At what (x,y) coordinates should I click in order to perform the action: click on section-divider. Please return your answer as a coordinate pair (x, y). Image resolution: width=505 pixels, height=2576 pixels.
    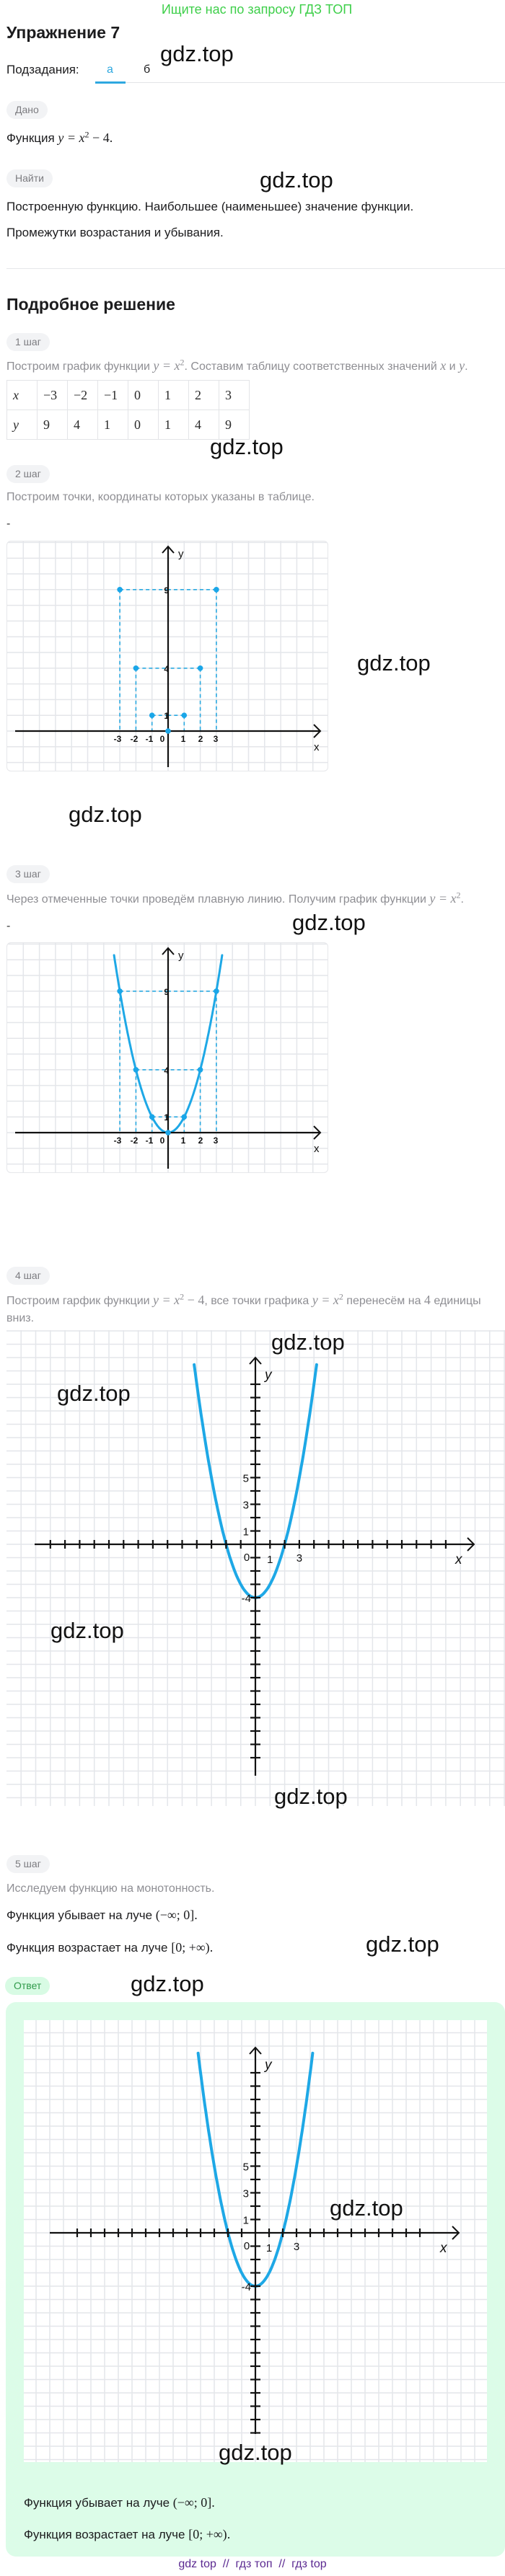
    Looking at the image, I should click on (255, 268).